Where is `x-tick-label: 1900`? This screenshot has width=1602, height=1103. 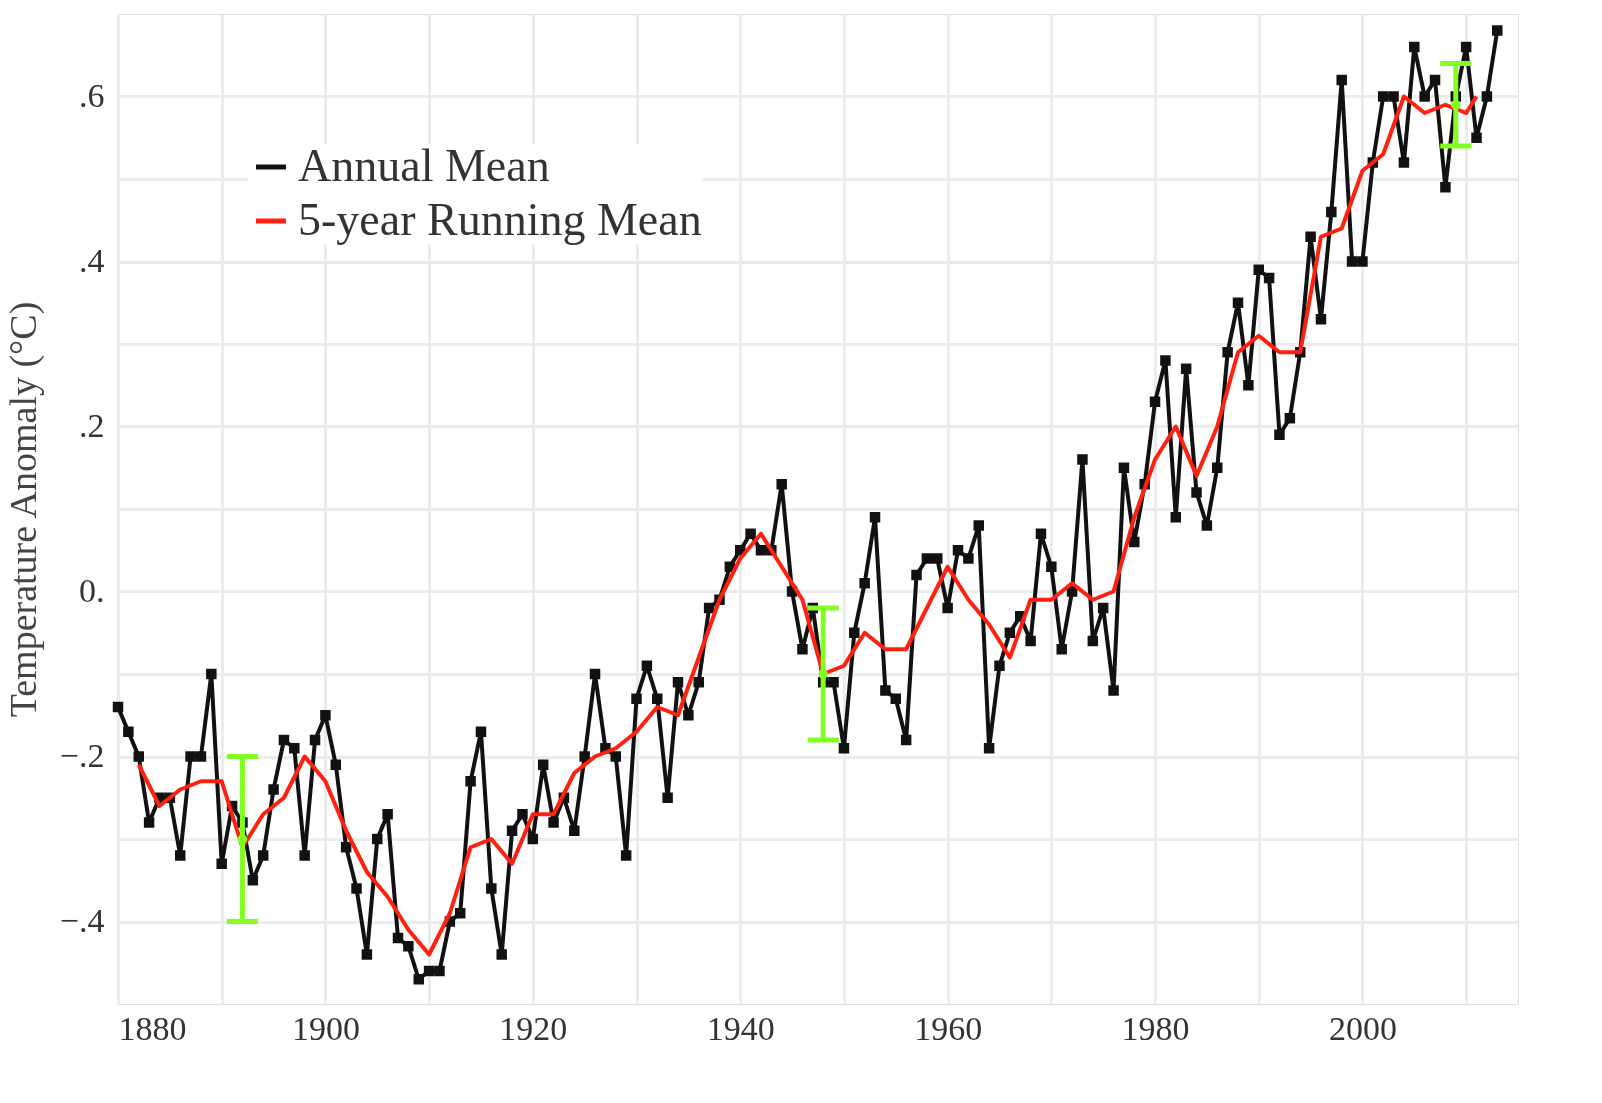 x-tick-label: 1900 is located at coordinates (325, 1028).